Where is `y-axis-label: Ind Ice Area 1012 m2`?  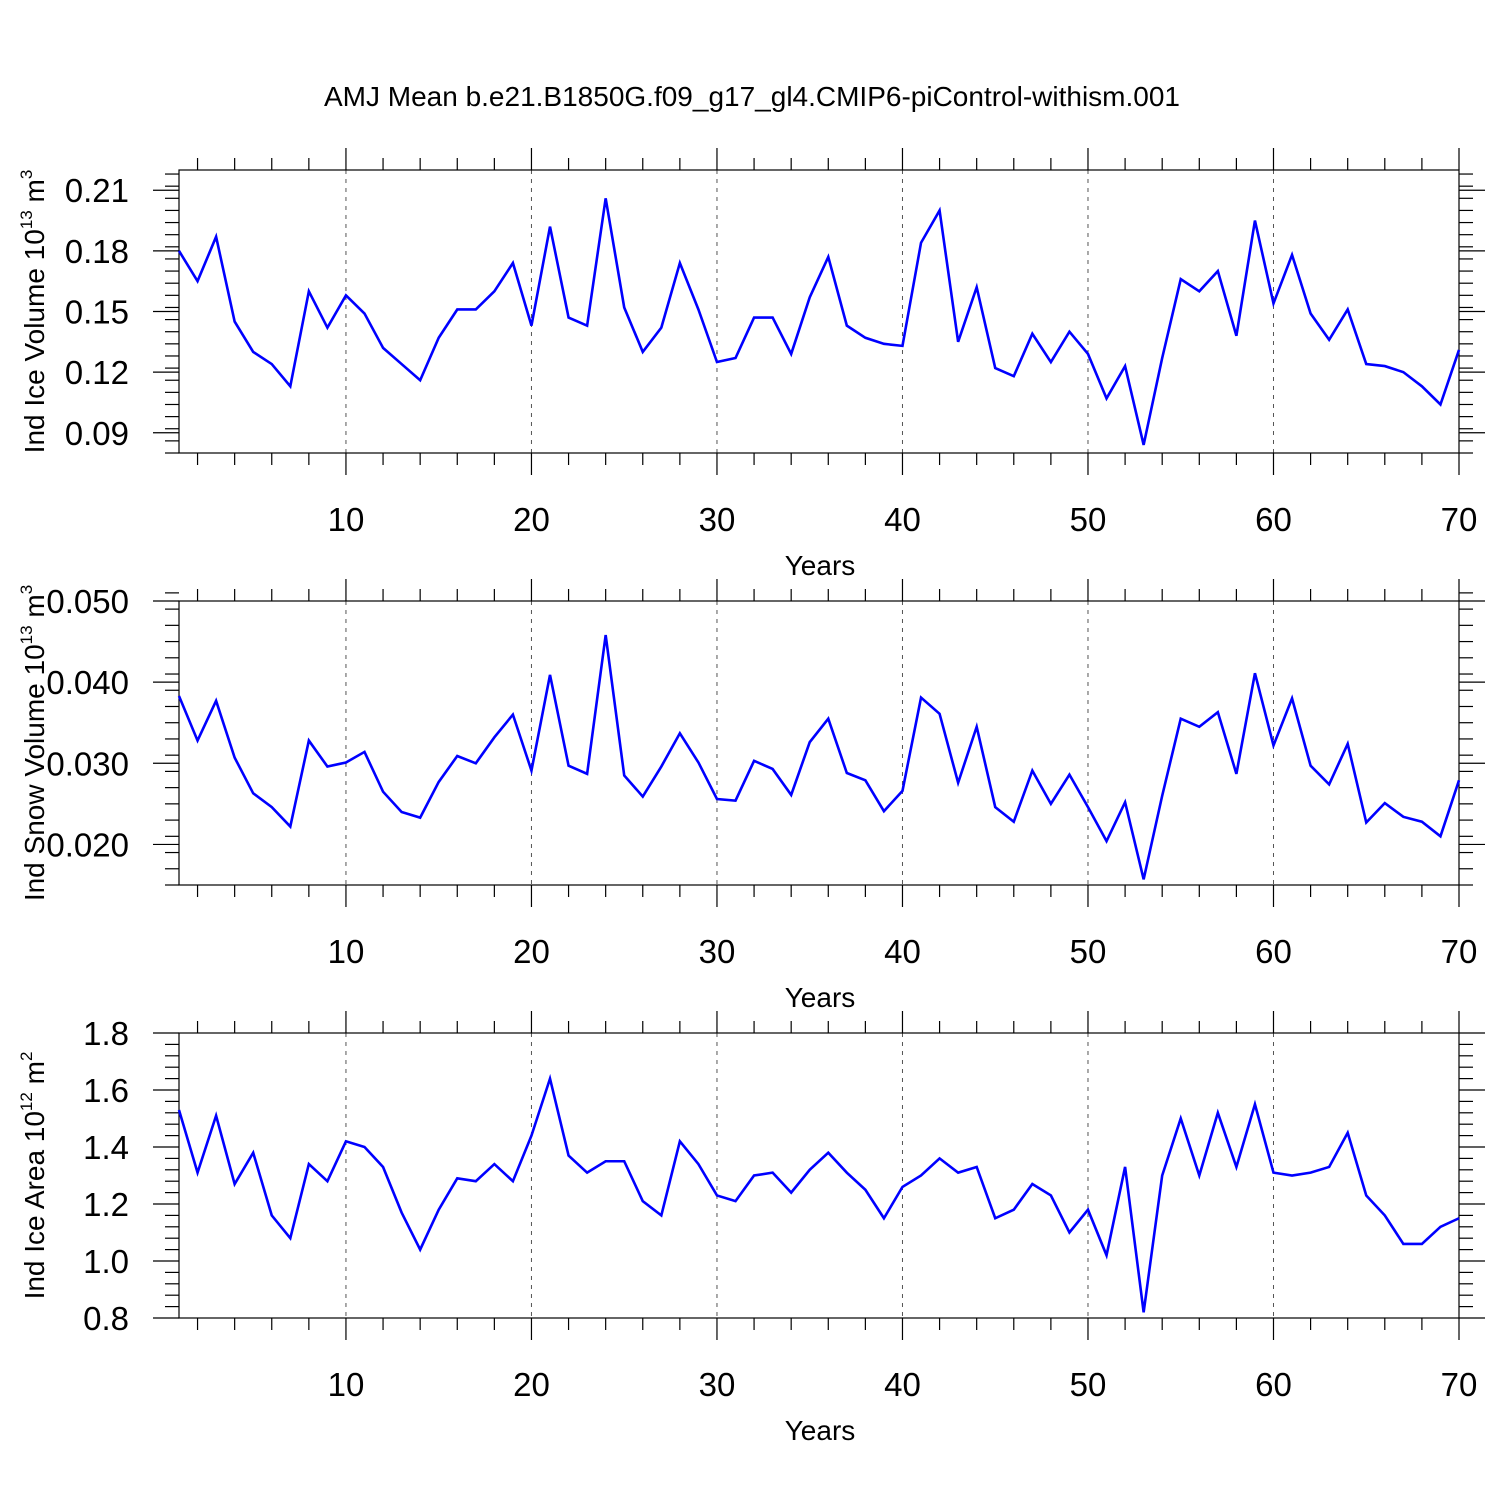 y-axis-label: Ind Ice Area 1012 m2 is located at coordinates (33, 1176).